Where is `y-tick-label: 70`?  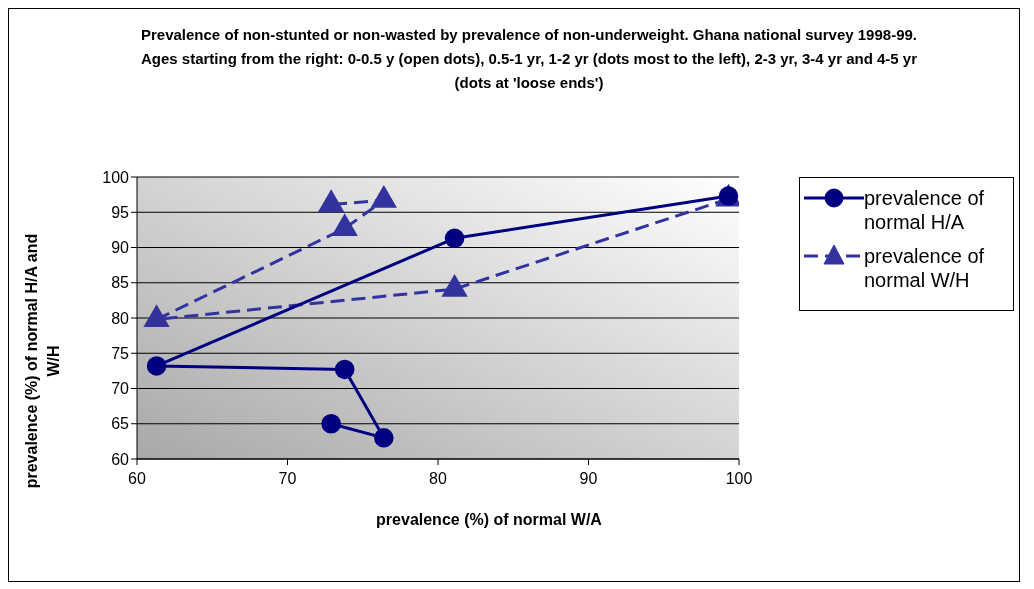
y-tick-label: 70 is located at coordinates (120, 389).